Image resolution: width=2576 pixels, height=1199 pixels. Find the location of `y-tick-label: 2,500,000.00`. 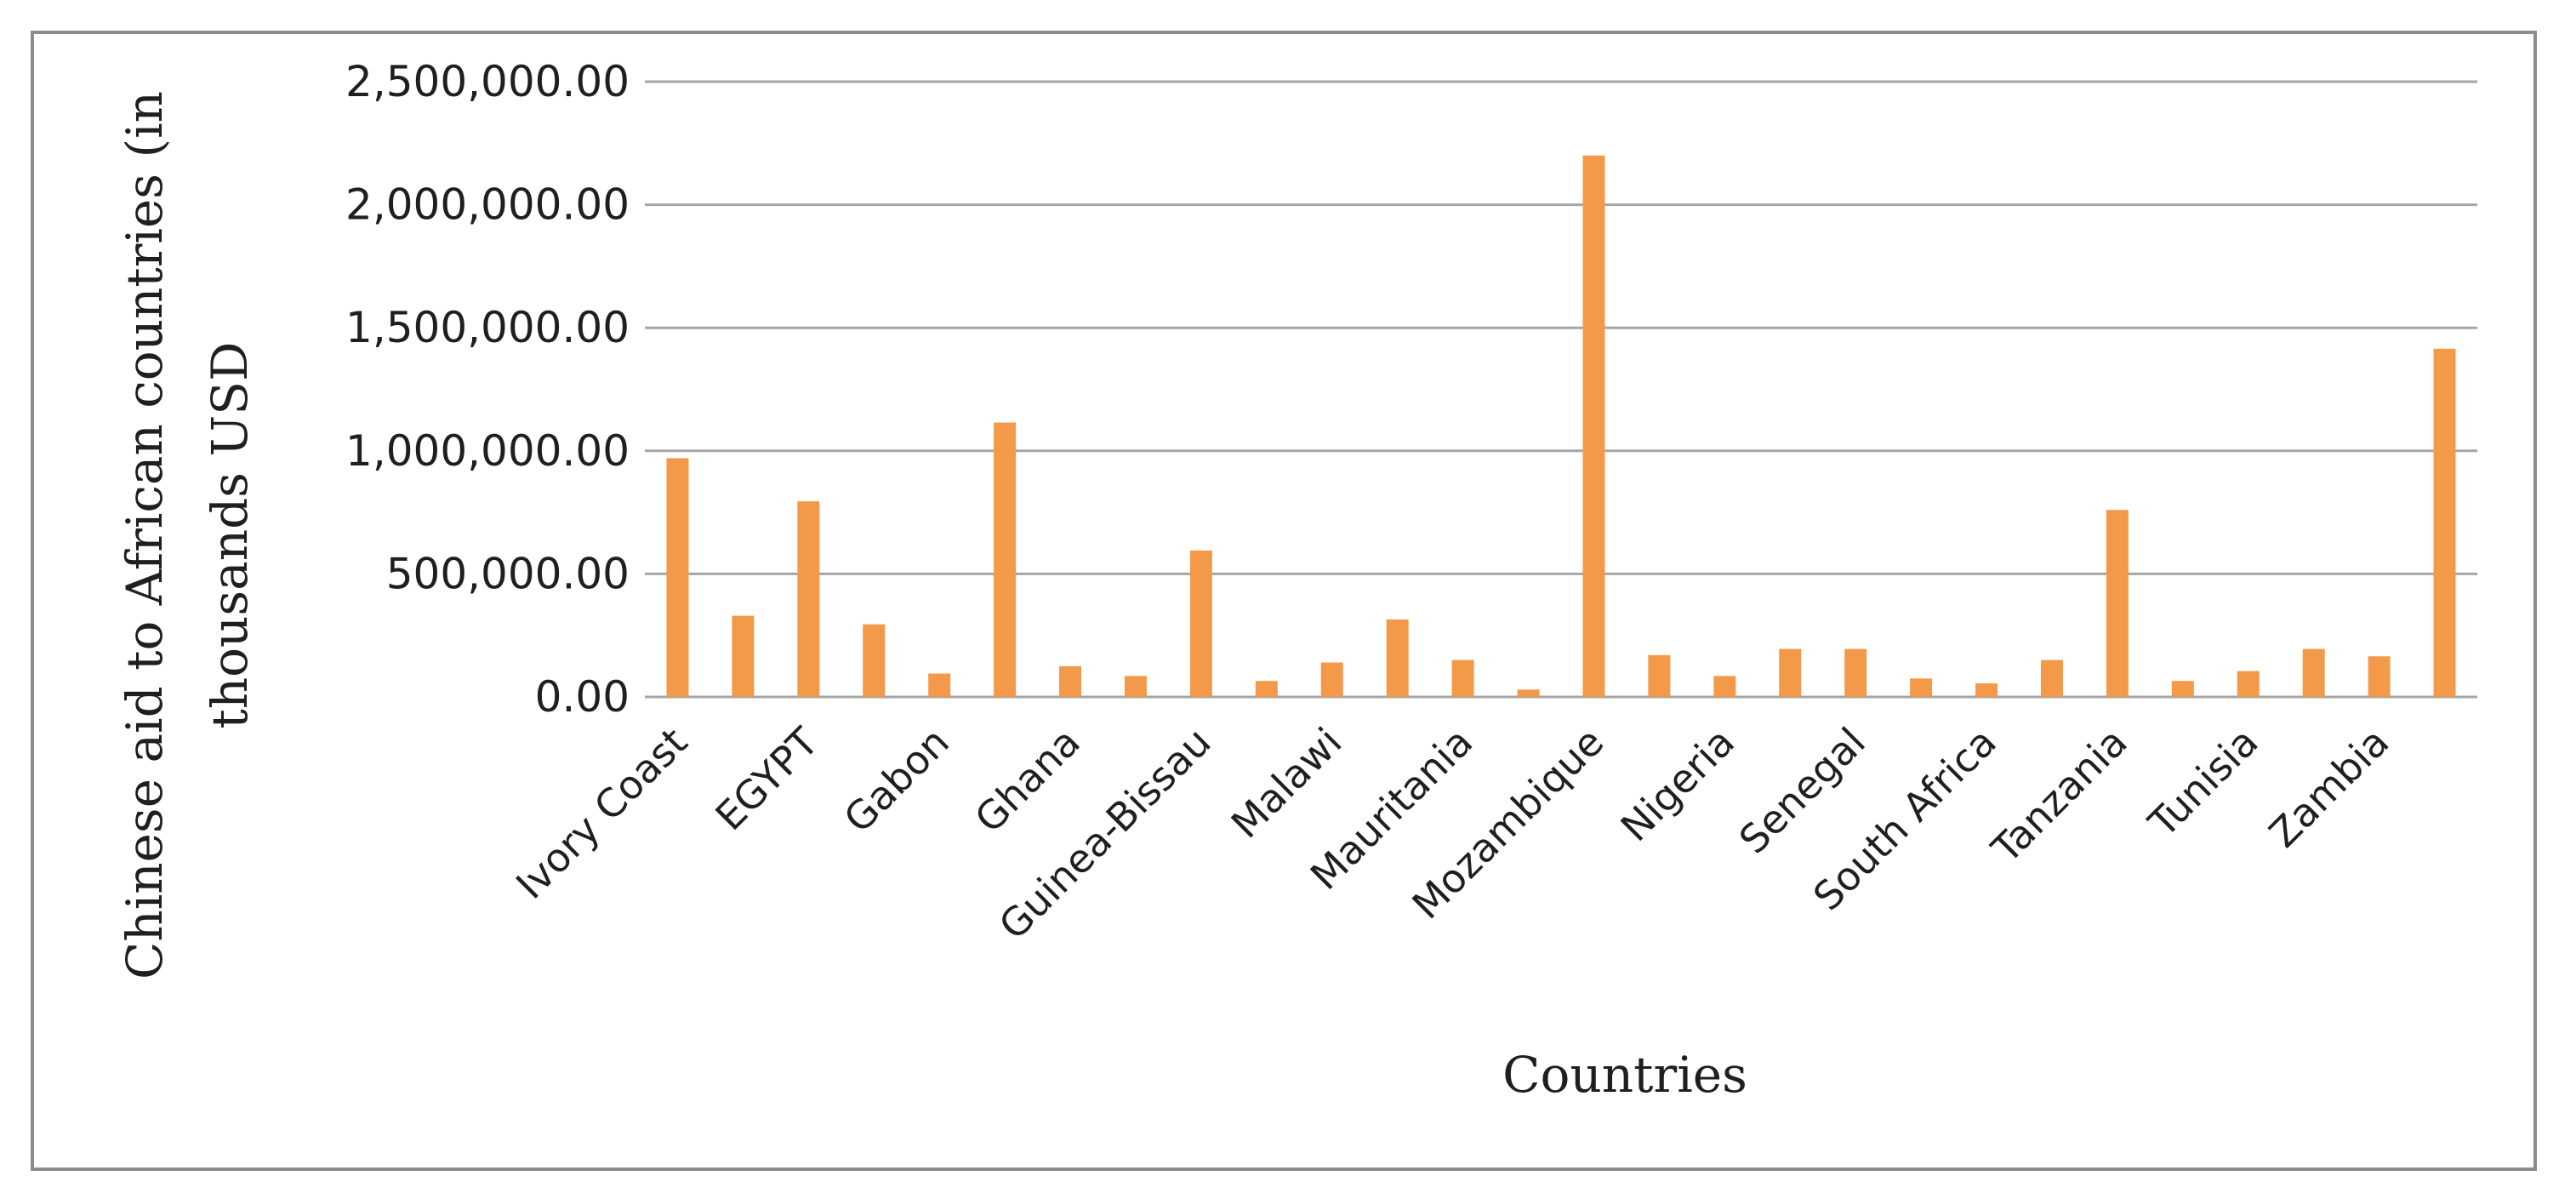

y-tick-label: 2,500,000.00 is located at coordinates (488, 81).